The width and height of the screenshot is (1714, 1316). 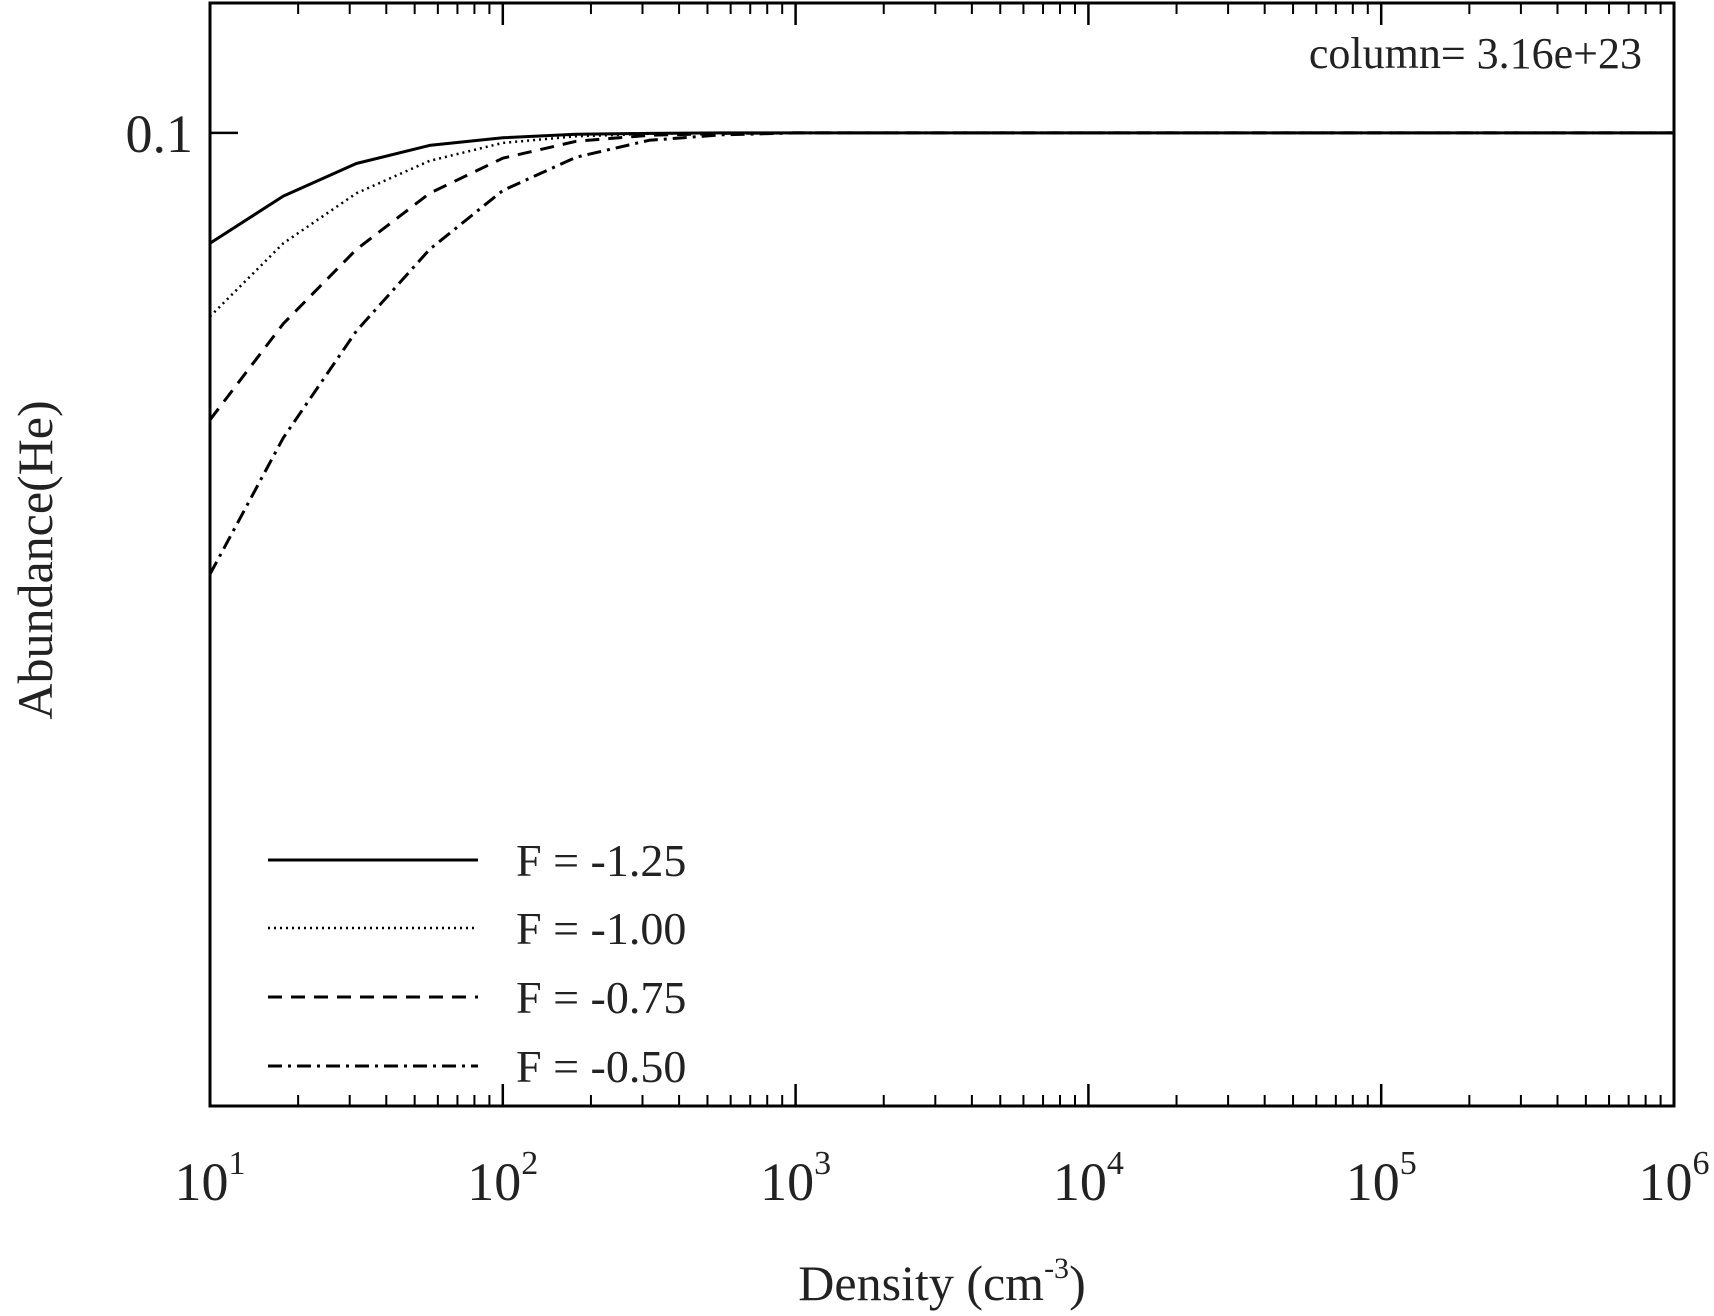 I want to click on annotation-column: column= 3.16e+23, so click(x=1475, y=53).